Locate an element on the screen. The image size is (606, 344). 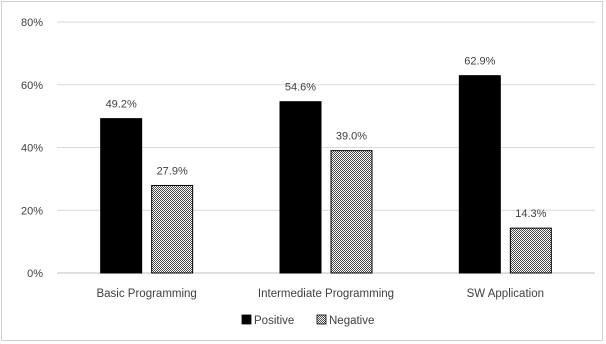
data-label-positive: 49.2% is located at coordinates (121, 105).